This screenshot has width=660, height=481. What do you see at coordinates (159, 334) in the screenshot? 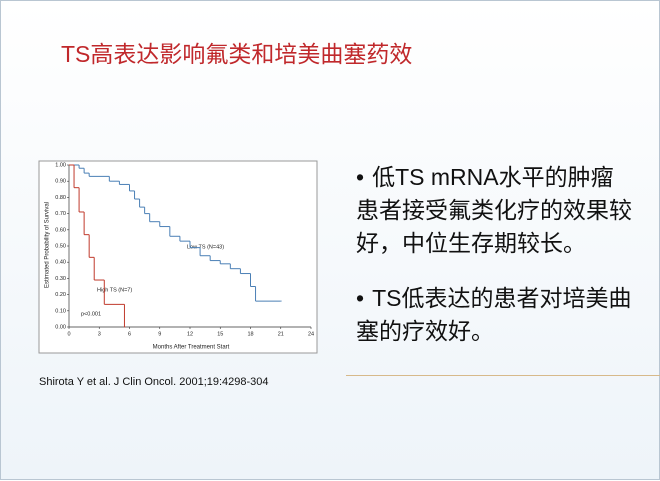
I see `x-tick-label: 9` at bounding box center [159, 334].